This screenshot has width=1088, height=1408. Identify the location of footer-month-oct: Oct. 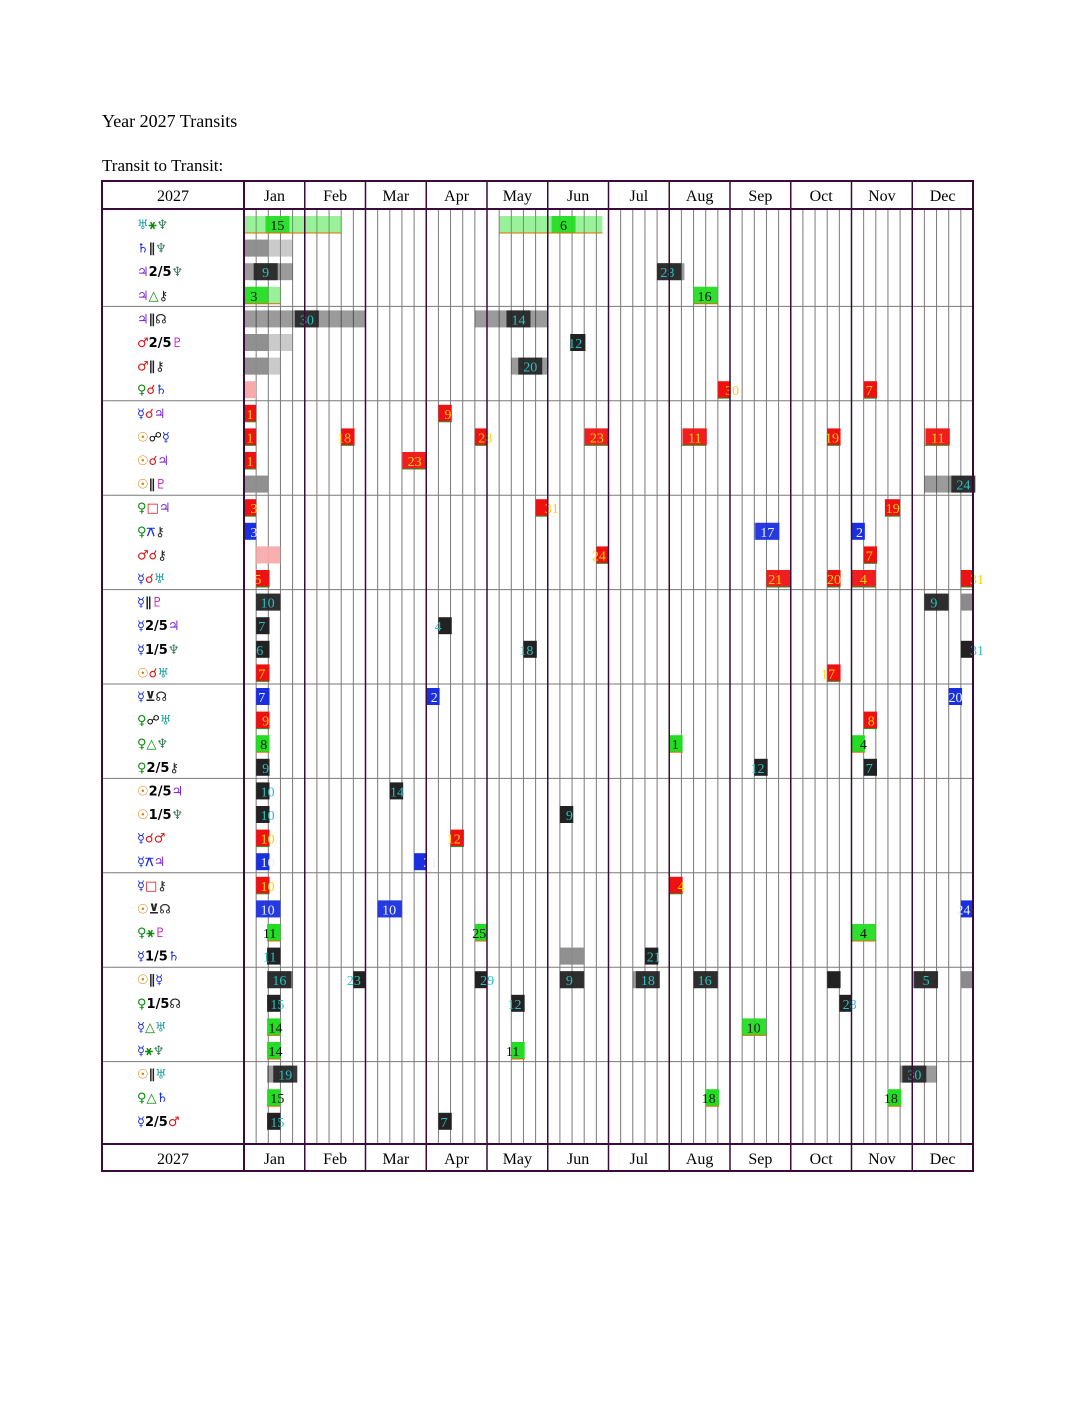
(822, 1159).